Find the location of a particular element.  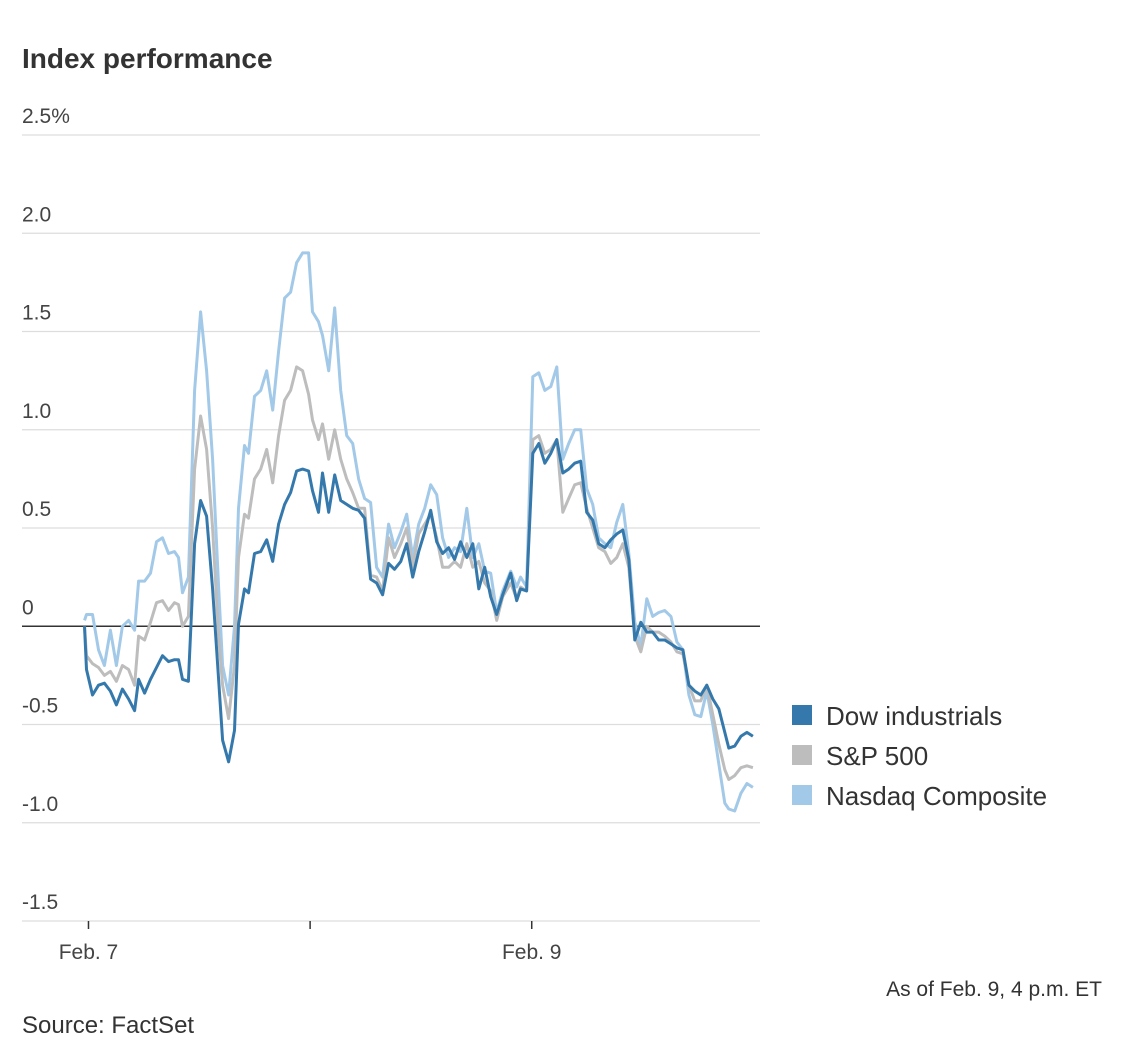

y-tick-label: 0 is located at coordinates (28, 607).